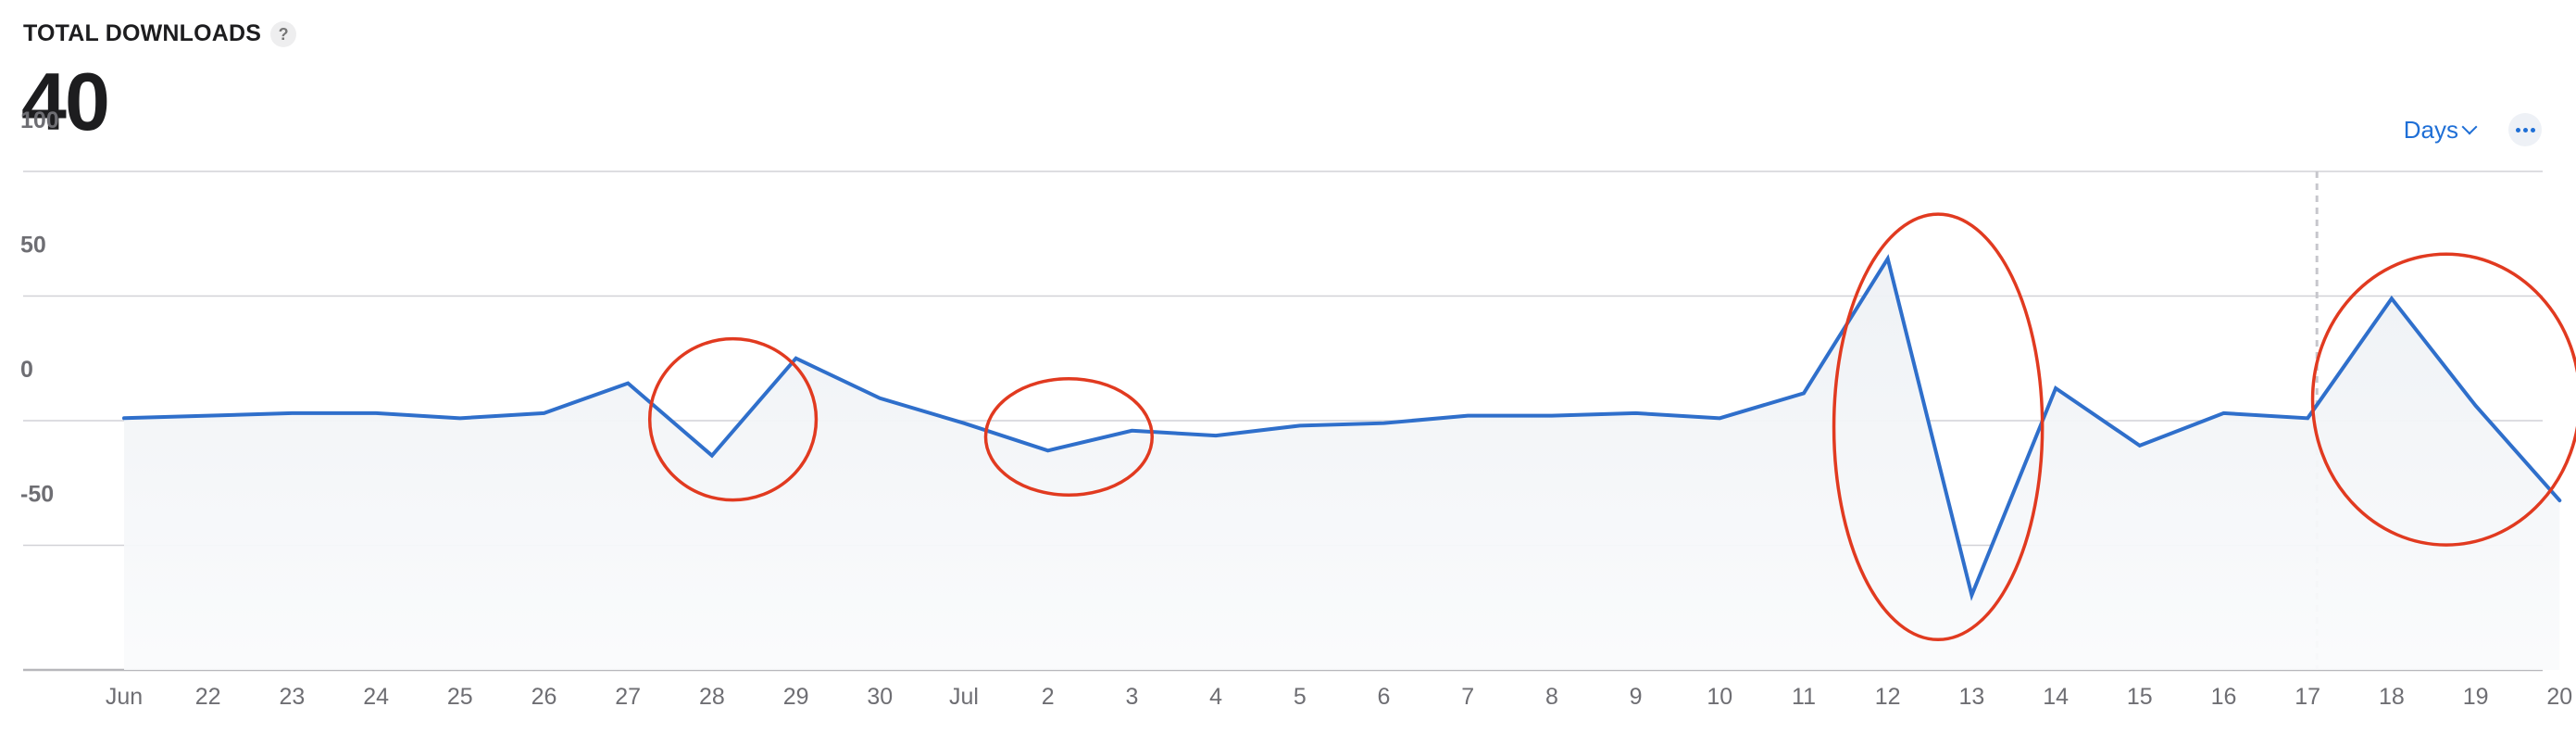 This screenshot has width=2576, height=732. What do you see at coordinates (40, 120) in the screenshot?
I see `y-tick-label: 100` at bounding box center [40, 120].